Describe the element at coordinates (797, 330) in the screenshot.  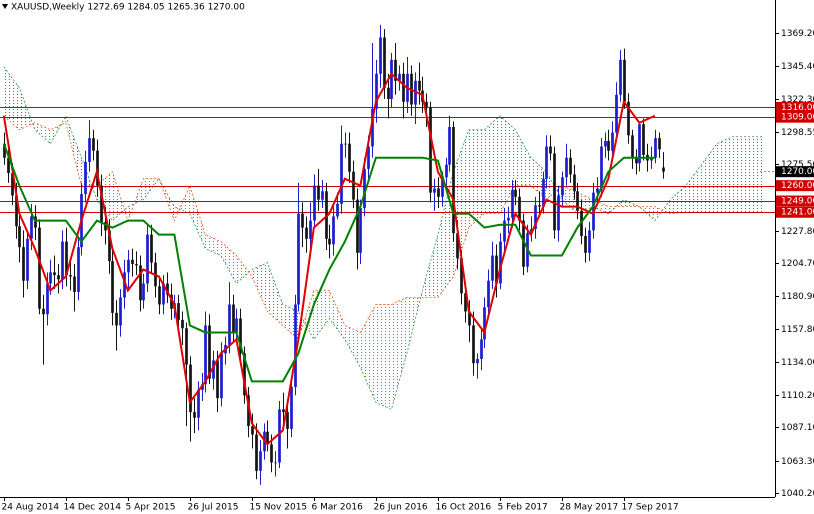
I see `y-tick-label: 1157.80` at that location.